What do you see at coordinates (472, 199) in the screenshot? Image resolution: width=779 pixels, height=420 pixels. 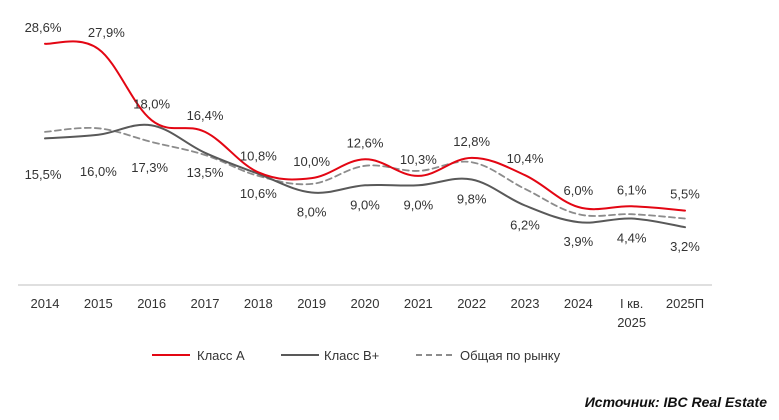 I see `data-label-class-b: 9,8%` at bounding box center [472, 199].